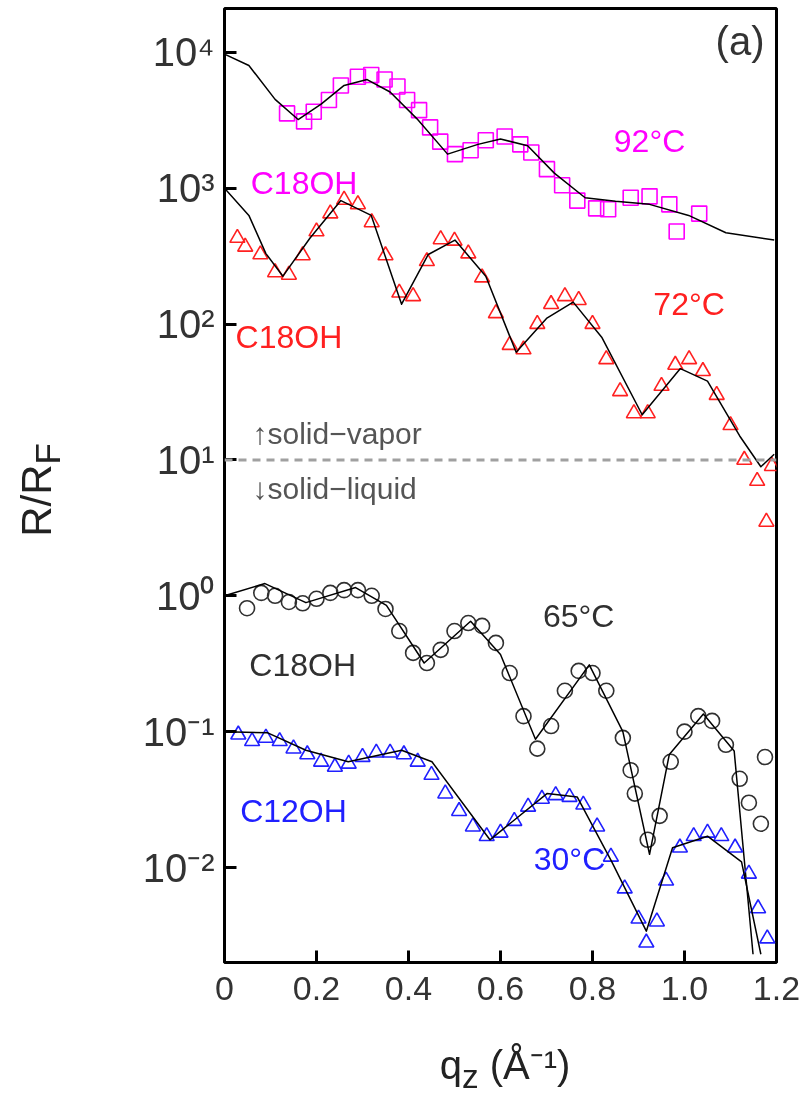  Describe the element at coordinates (500, 987) in the screenshot. I see `x-tick-label: 0.6` at that location.